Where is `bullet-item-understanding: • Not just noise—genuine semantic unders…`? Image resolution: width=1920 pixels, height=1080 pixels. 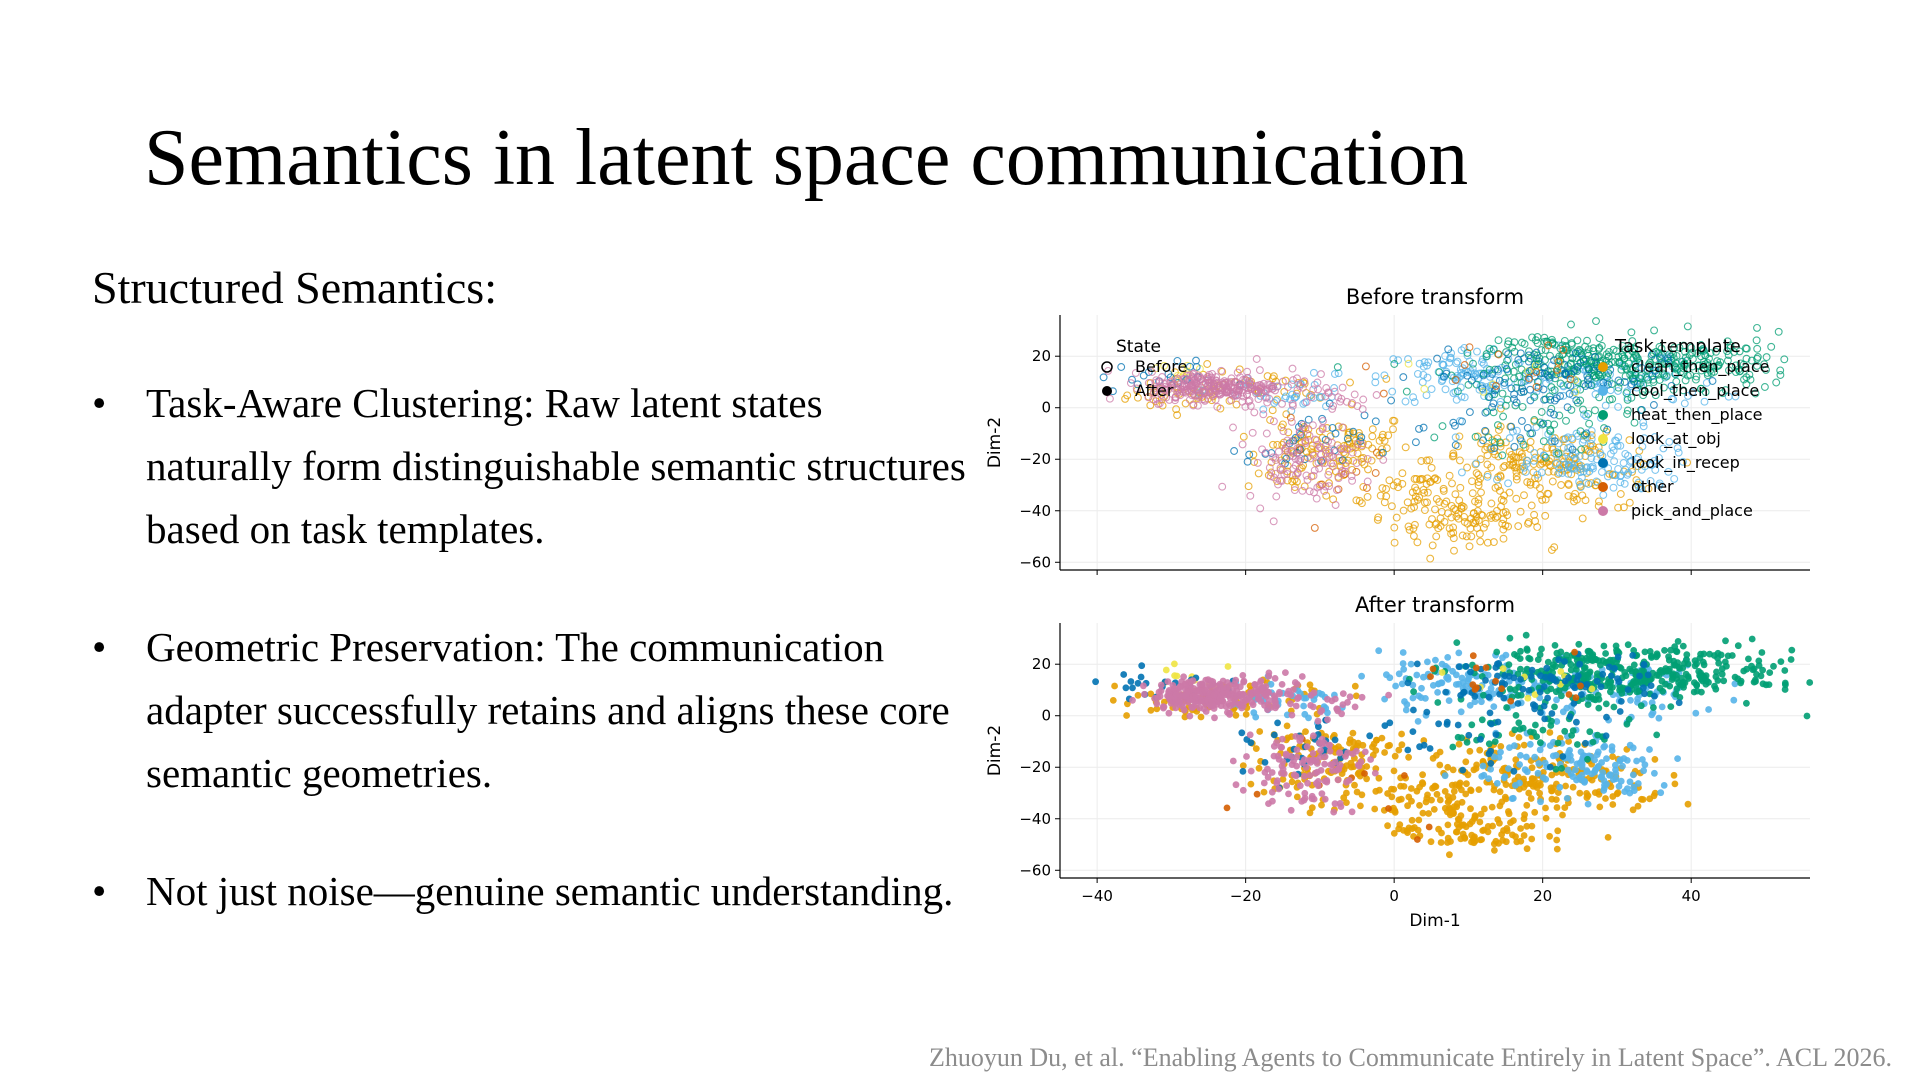 bullet-item-understanding: • Not just noise—genuine semantic unders… is located at coordinates (532, 891).